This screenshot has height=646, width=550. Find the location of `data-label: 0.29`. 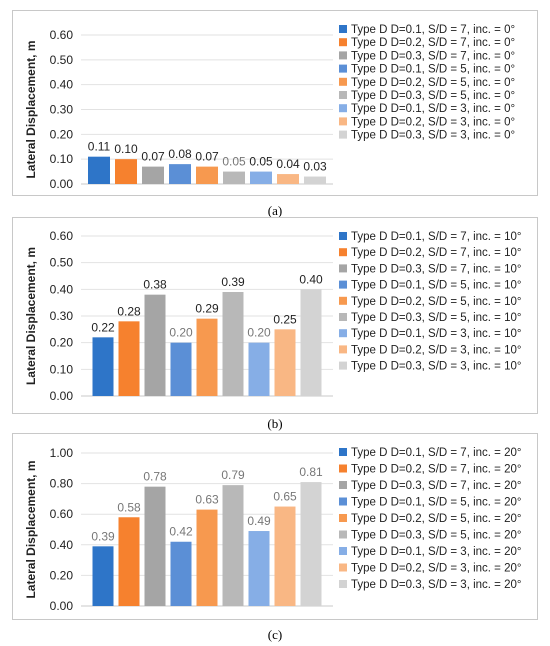

data-label: 0.29 is located at coordinates (207, 309).